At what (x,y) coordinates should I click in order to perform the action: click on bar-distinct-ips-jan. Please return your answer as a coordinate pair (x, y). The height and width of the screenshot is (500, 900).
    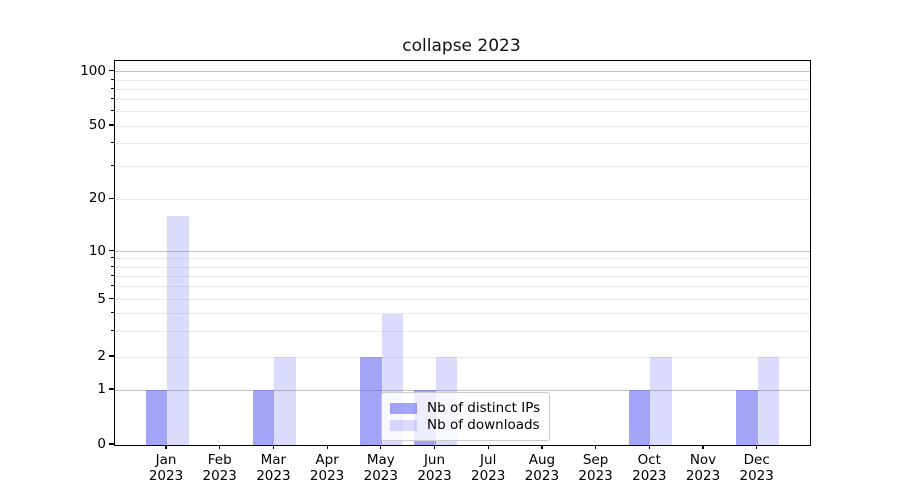
    Looking at the image, I should click on (156, 417).